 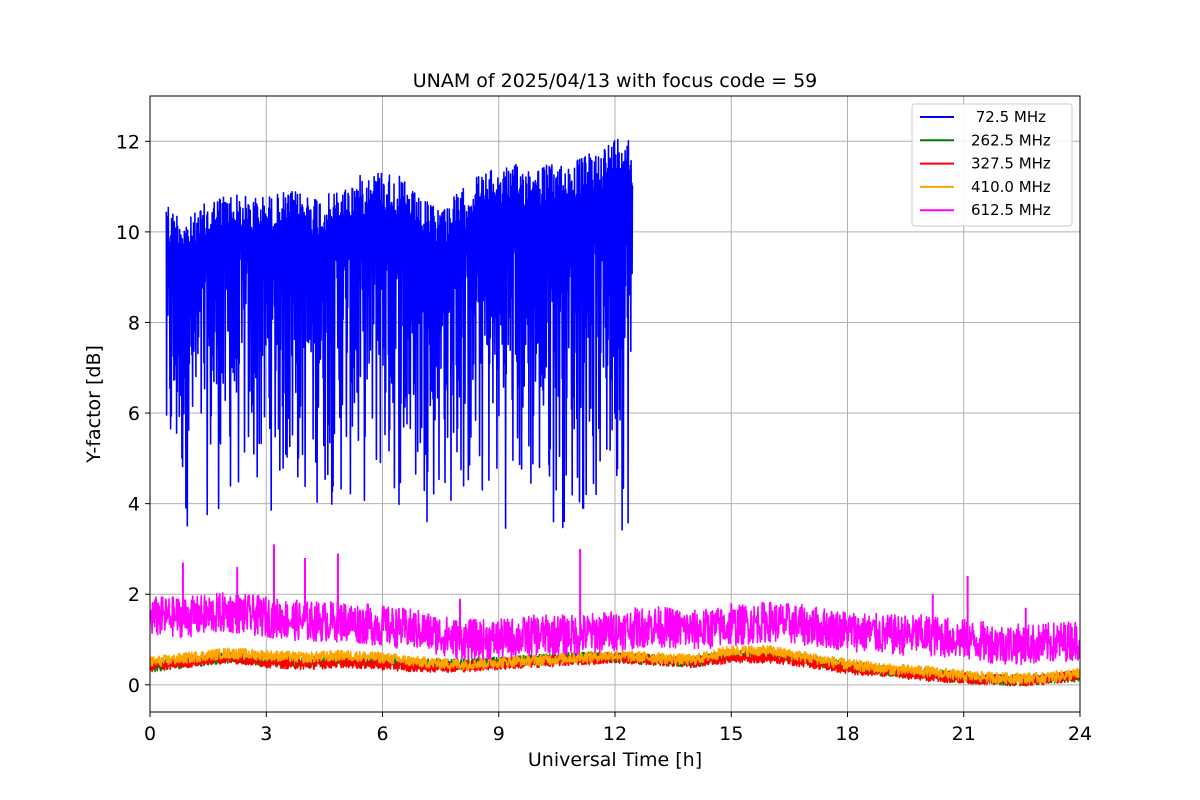 I want to click on y-tick-label: 2, so click(x=134, y=595).